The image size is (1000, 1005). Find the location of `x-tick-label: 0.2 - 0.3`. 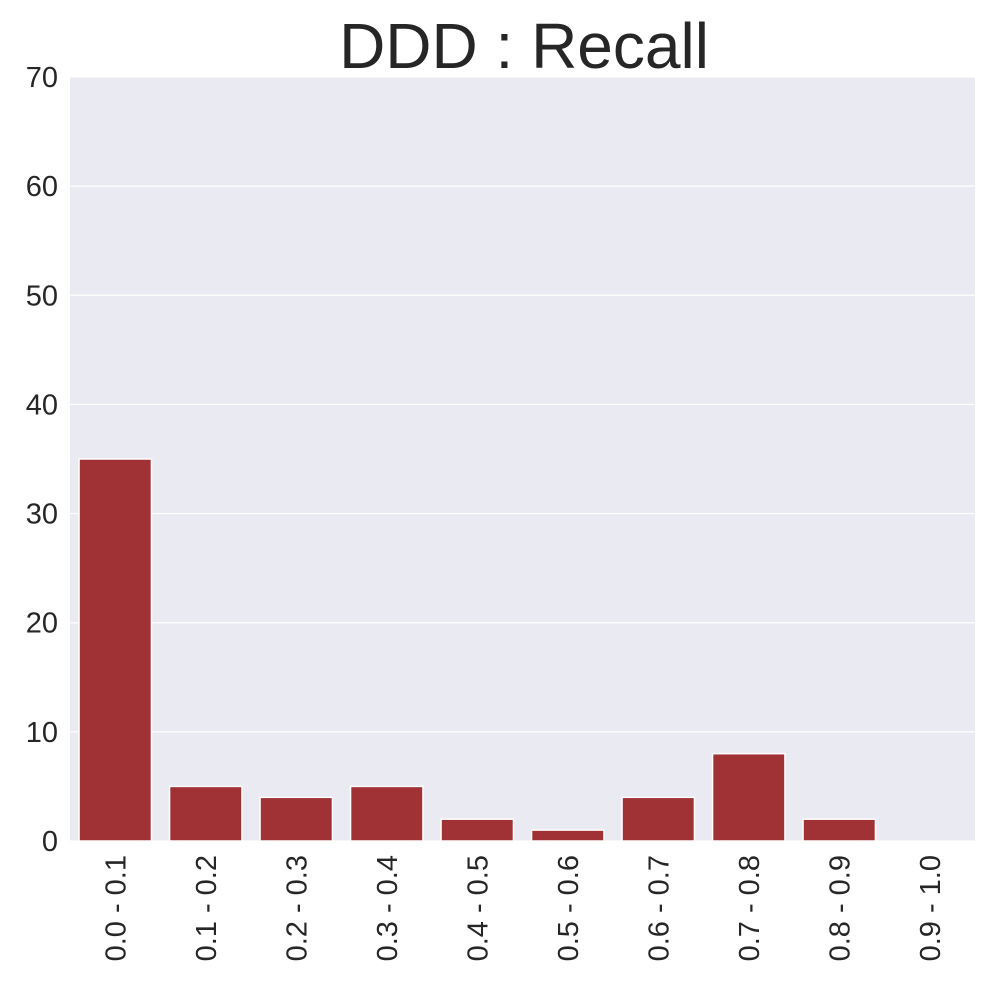

x-tick-label: 0.2 - 0.3 is located at coordinates (297, 908).